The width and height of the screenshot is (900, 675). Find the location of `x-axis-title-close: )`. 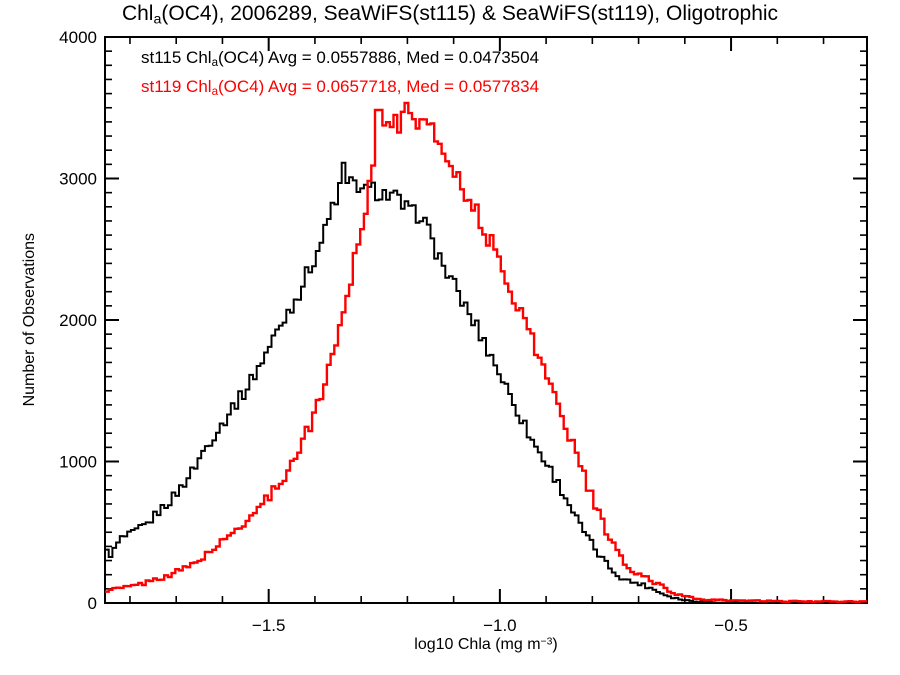

x-axis-title-close: ) is located at coordinates (555, 644).